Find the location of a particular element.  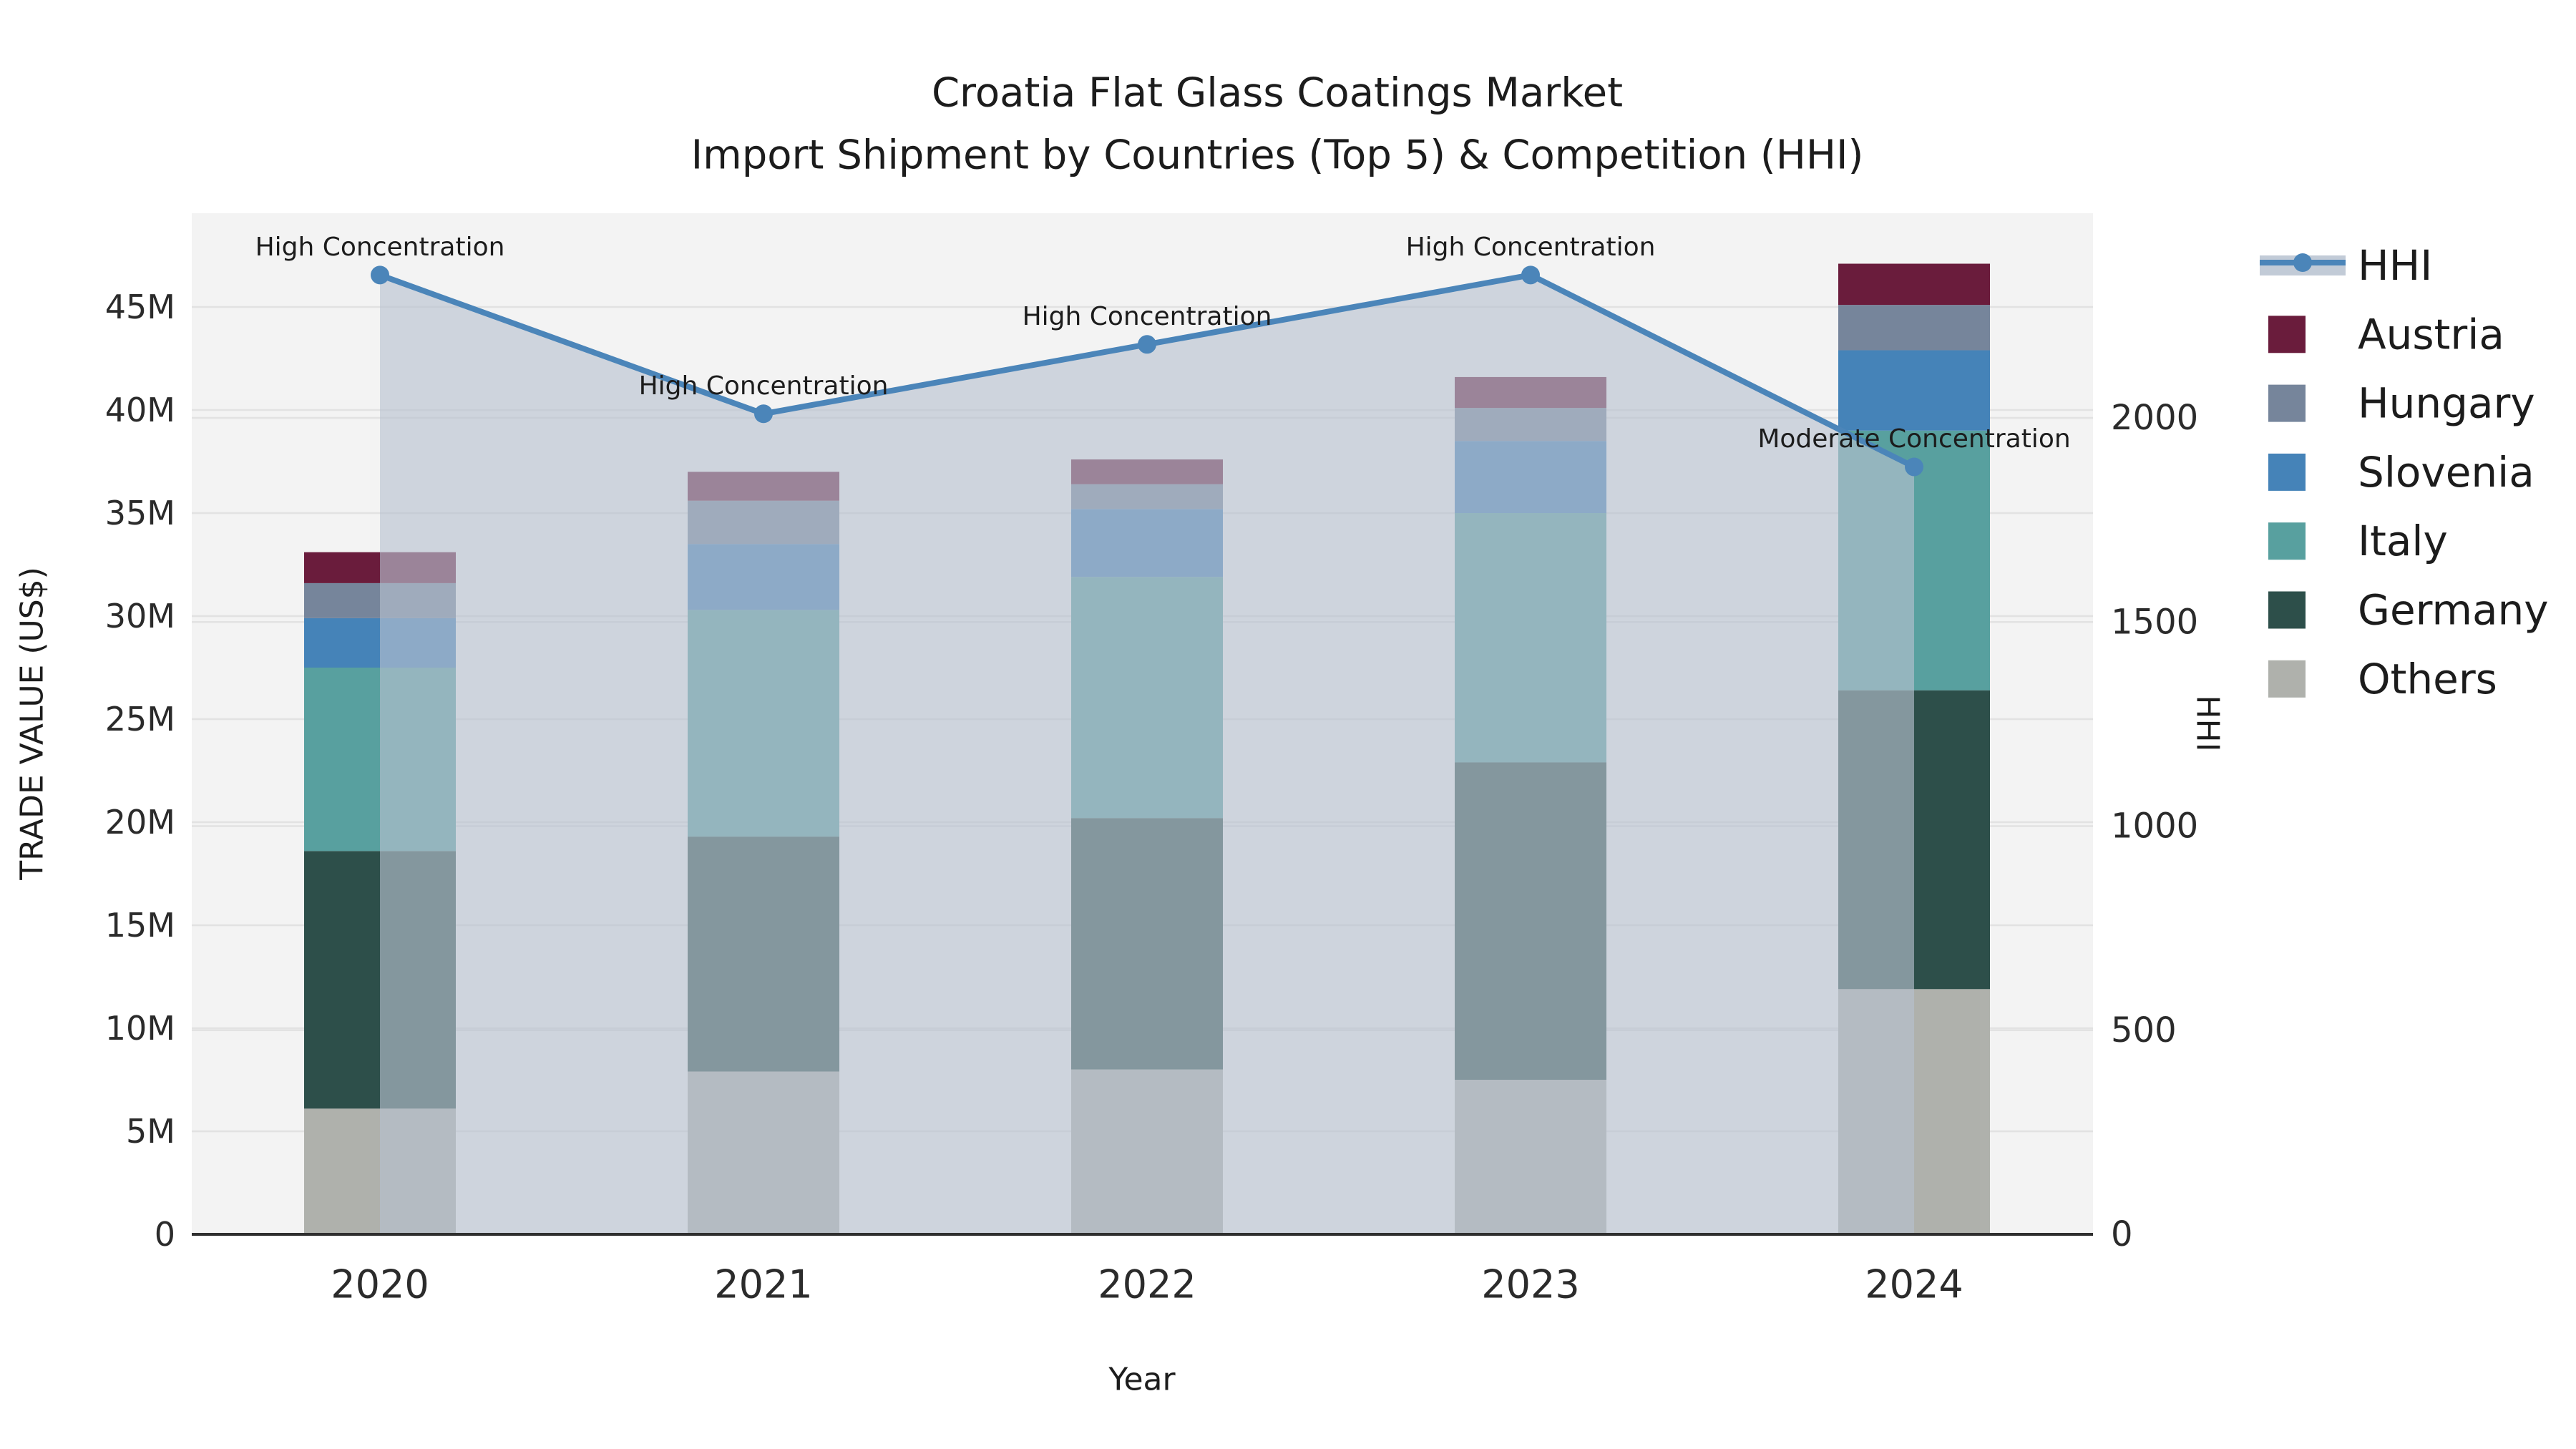

legend-swatch-others is located at coordinates (2287, 679).